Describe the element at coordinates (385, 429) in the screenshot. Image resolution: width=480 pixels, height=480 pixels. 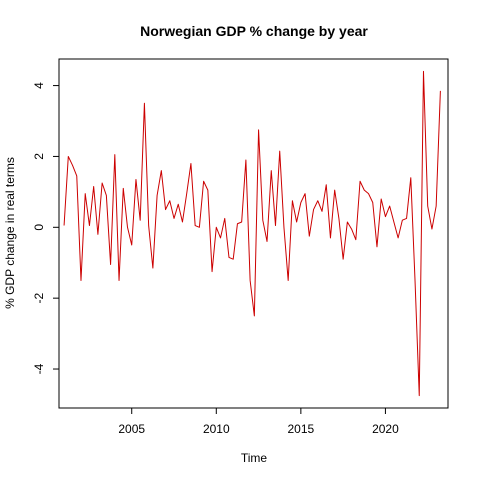
I see `x-tick-label: 2020` at that location.